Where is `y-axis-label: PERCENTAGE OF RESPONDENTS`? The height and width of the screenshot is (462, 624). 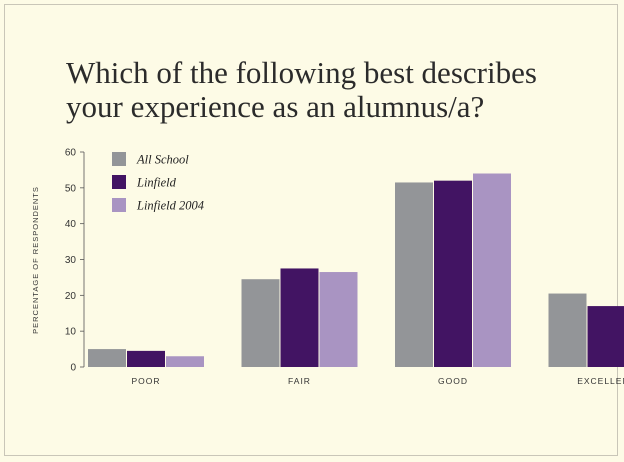
y-axis-label: PERCENTAGE OF RESPONDENTS is located at coordinates (35, 260).